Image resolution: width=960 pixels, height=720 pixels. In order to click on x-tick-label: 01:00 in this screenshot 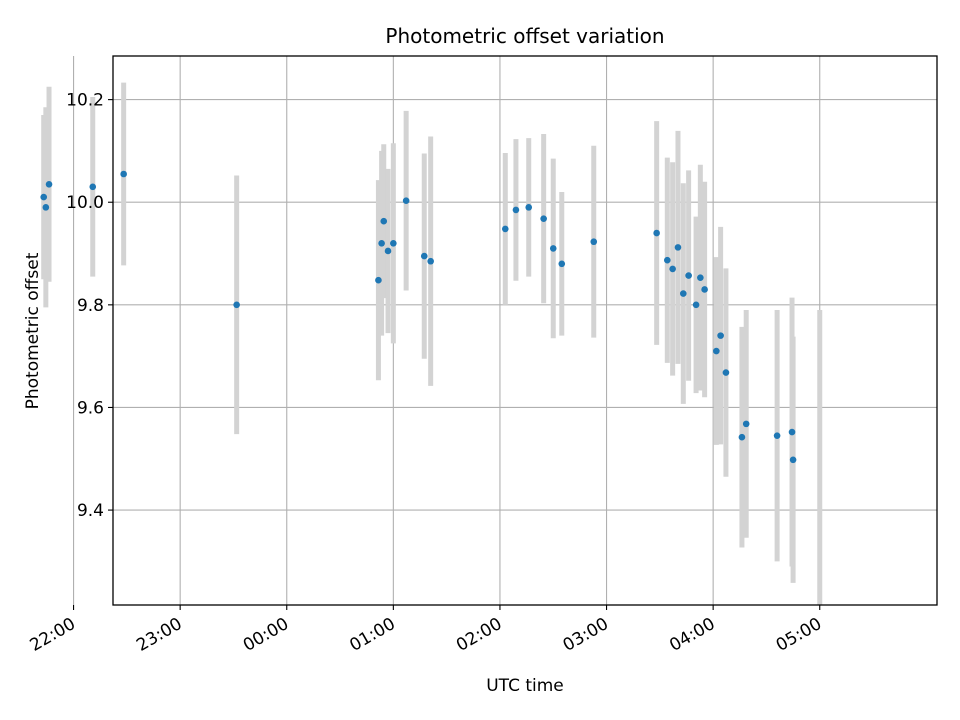, I will do `click(372, 635)`.